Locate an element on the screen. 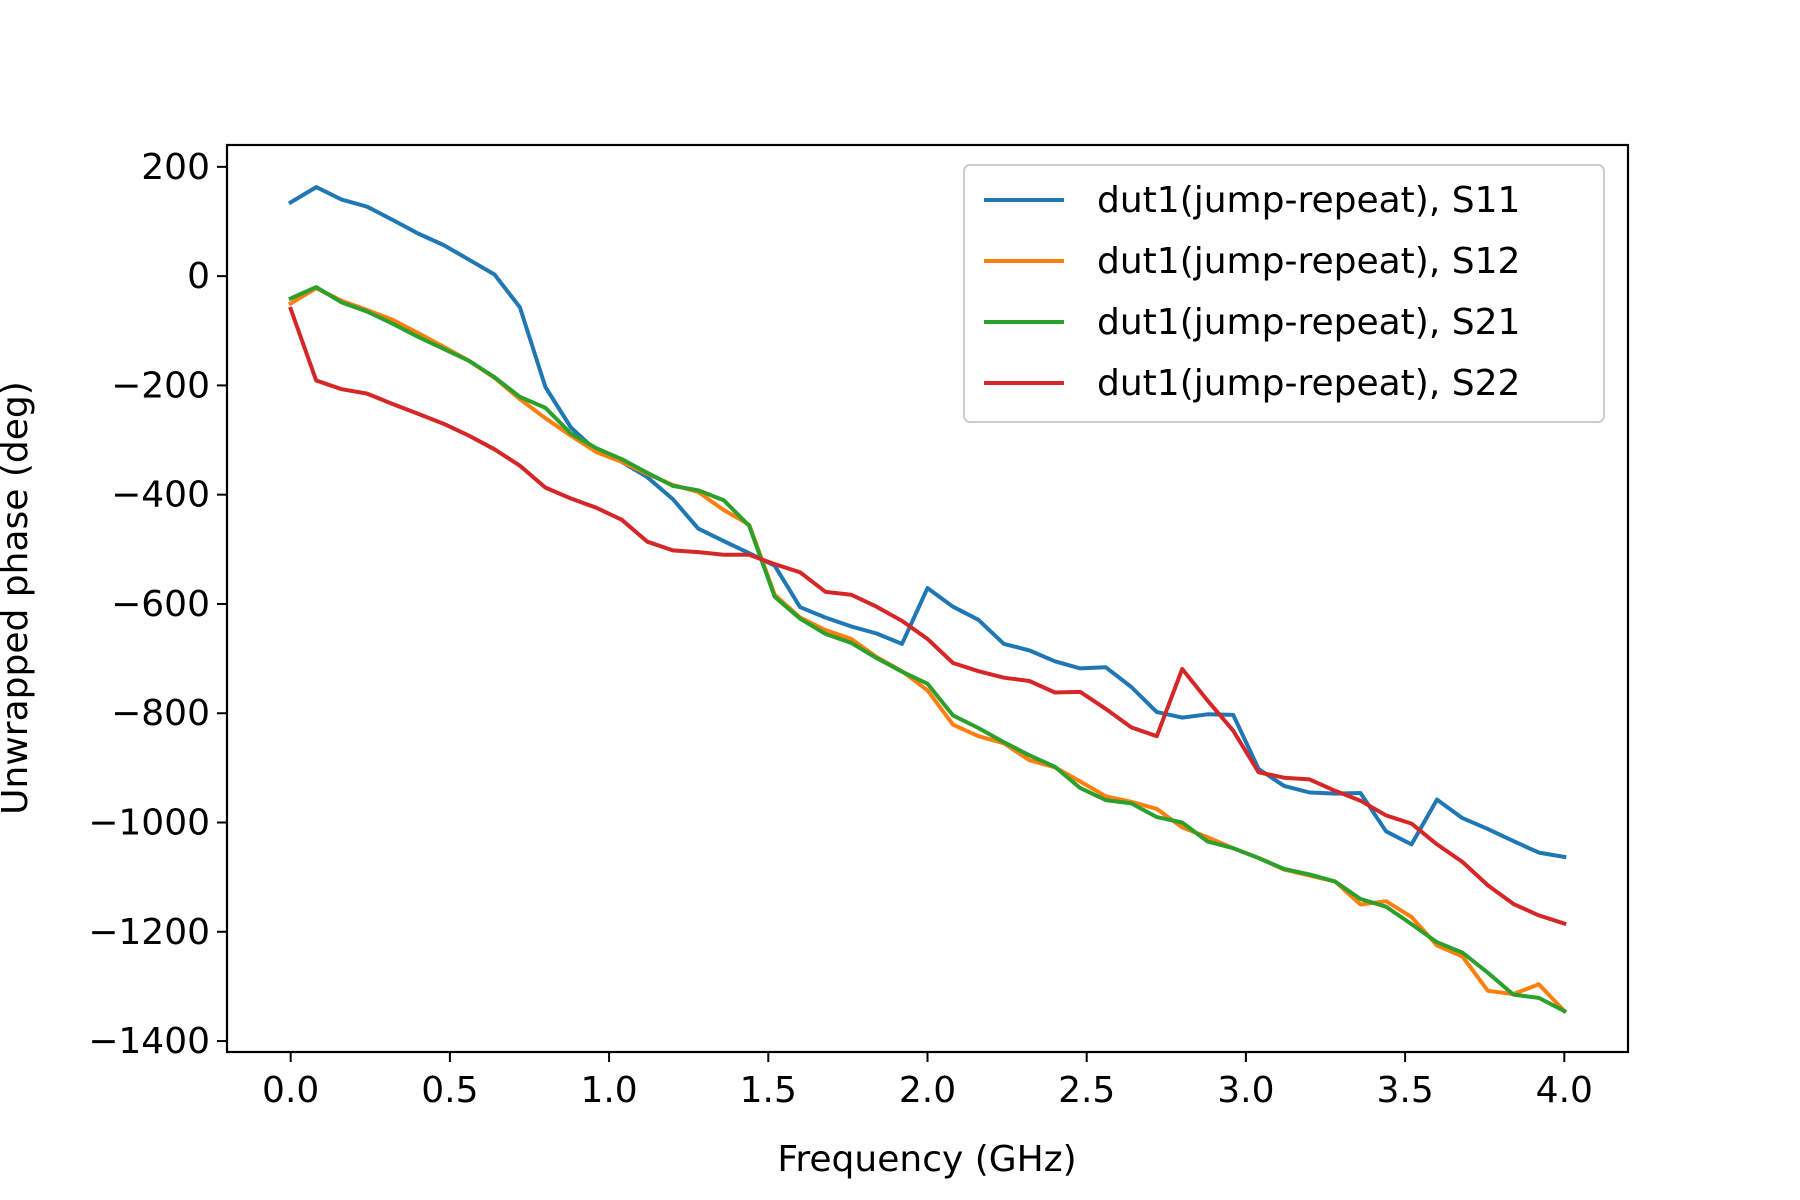  y-tick-label: −400 is located at coordinates (160, 495).